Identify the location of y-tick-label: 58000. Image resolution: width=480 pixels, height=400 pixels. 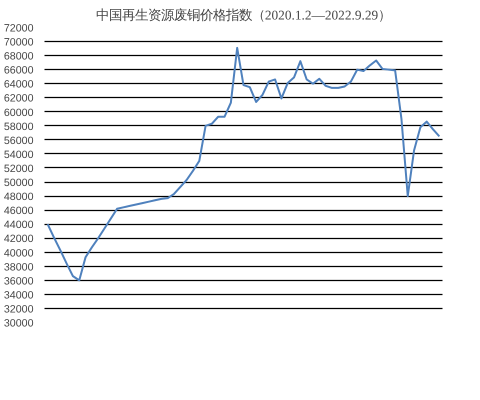
(19, 126).